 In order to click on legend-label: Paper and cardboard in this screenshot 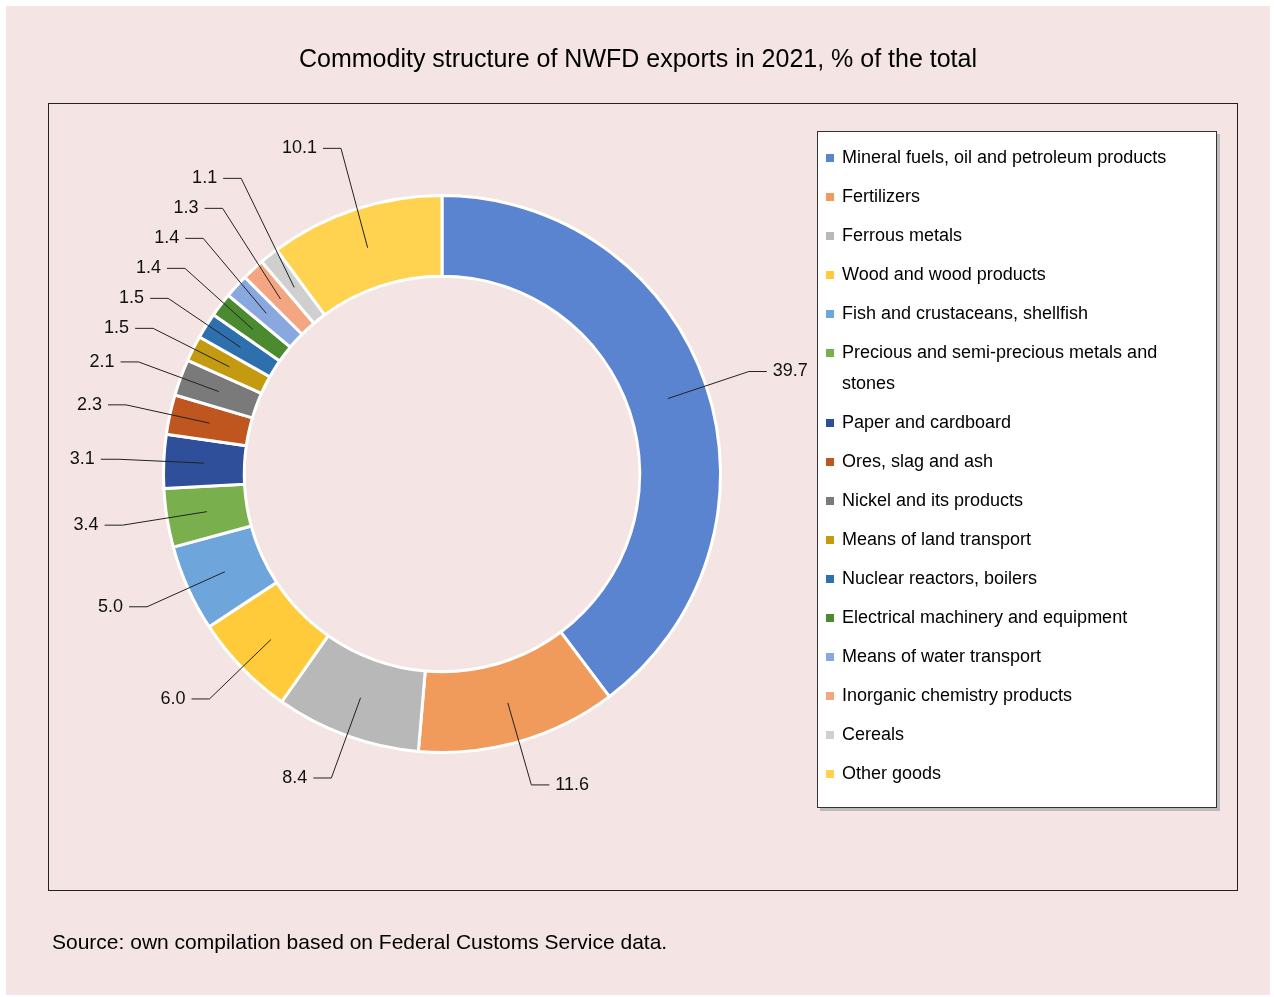, I will do `click(927, 422)`.